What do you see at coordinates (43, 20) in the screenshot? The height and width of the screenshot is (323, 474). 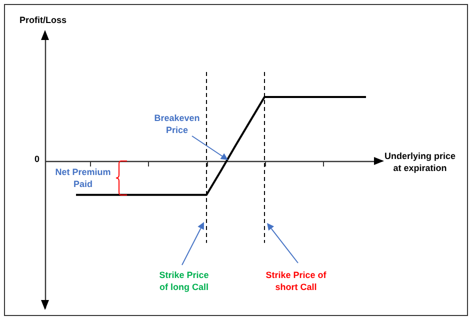 I see `text: Profit/Loss` at bounding box center [43, 20].